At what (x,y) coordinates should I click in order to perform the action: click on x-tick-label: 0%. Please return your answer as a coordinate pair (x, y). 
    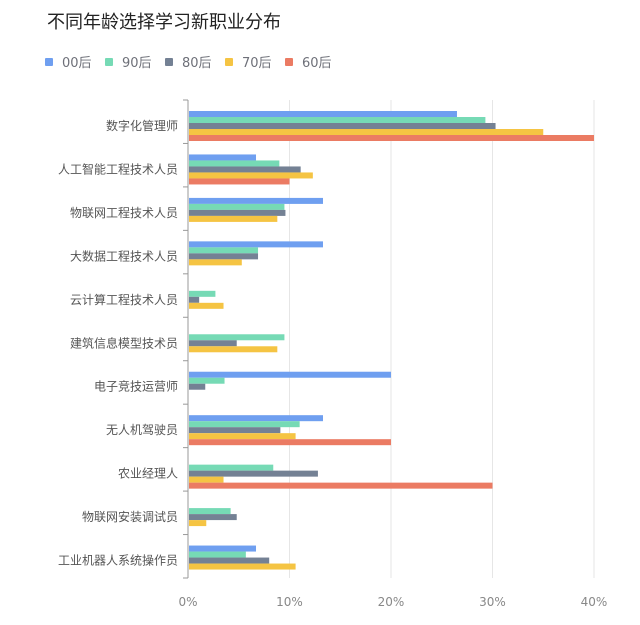
    Looking at the image, I should click on (187, 602).